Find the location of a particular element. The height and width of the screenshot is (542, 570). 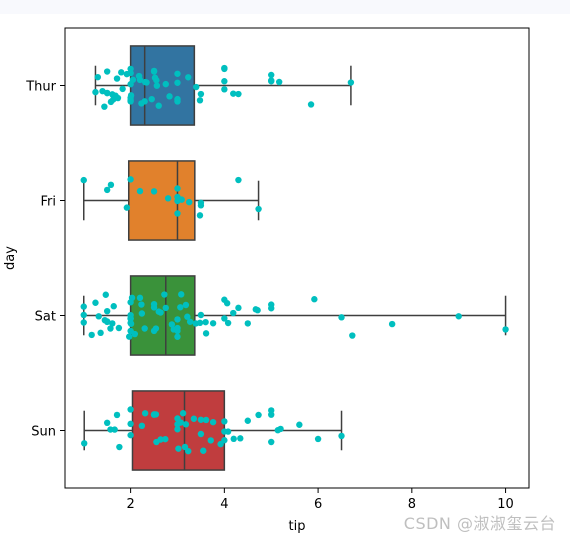

top-band is located at coordinates (285, 7).